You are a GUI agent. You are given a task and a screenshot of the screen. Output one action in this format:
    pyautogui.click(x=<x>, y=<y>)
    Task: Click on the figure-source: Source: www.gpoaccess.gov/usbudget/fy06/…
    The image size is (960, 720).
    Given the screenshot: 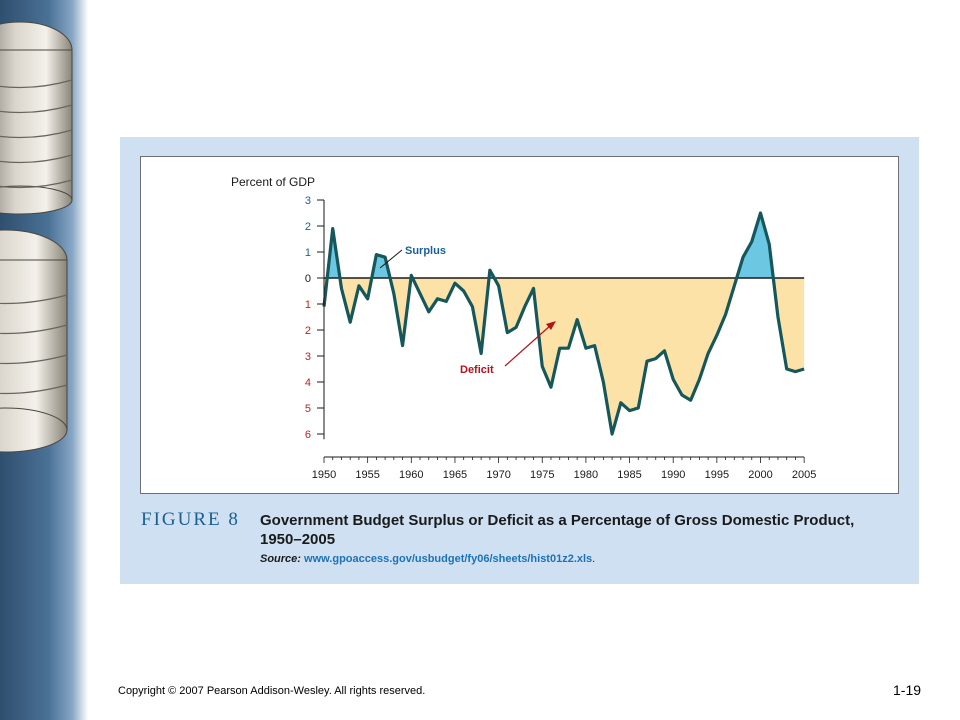 What is the action you would take?
    pyautogui.click(x=427, y=559)
    